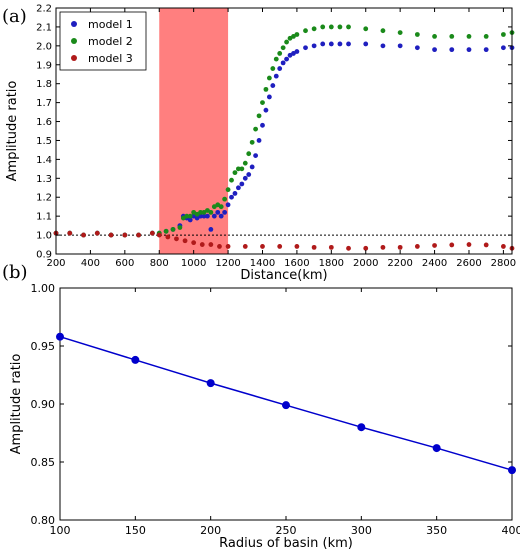 The width and height of the screenshot is (520, 549). What do you see at coordinates (135, 530) in the screenshot?
I see `x-tick-label-b: 150` at bounding box center [135, 530].